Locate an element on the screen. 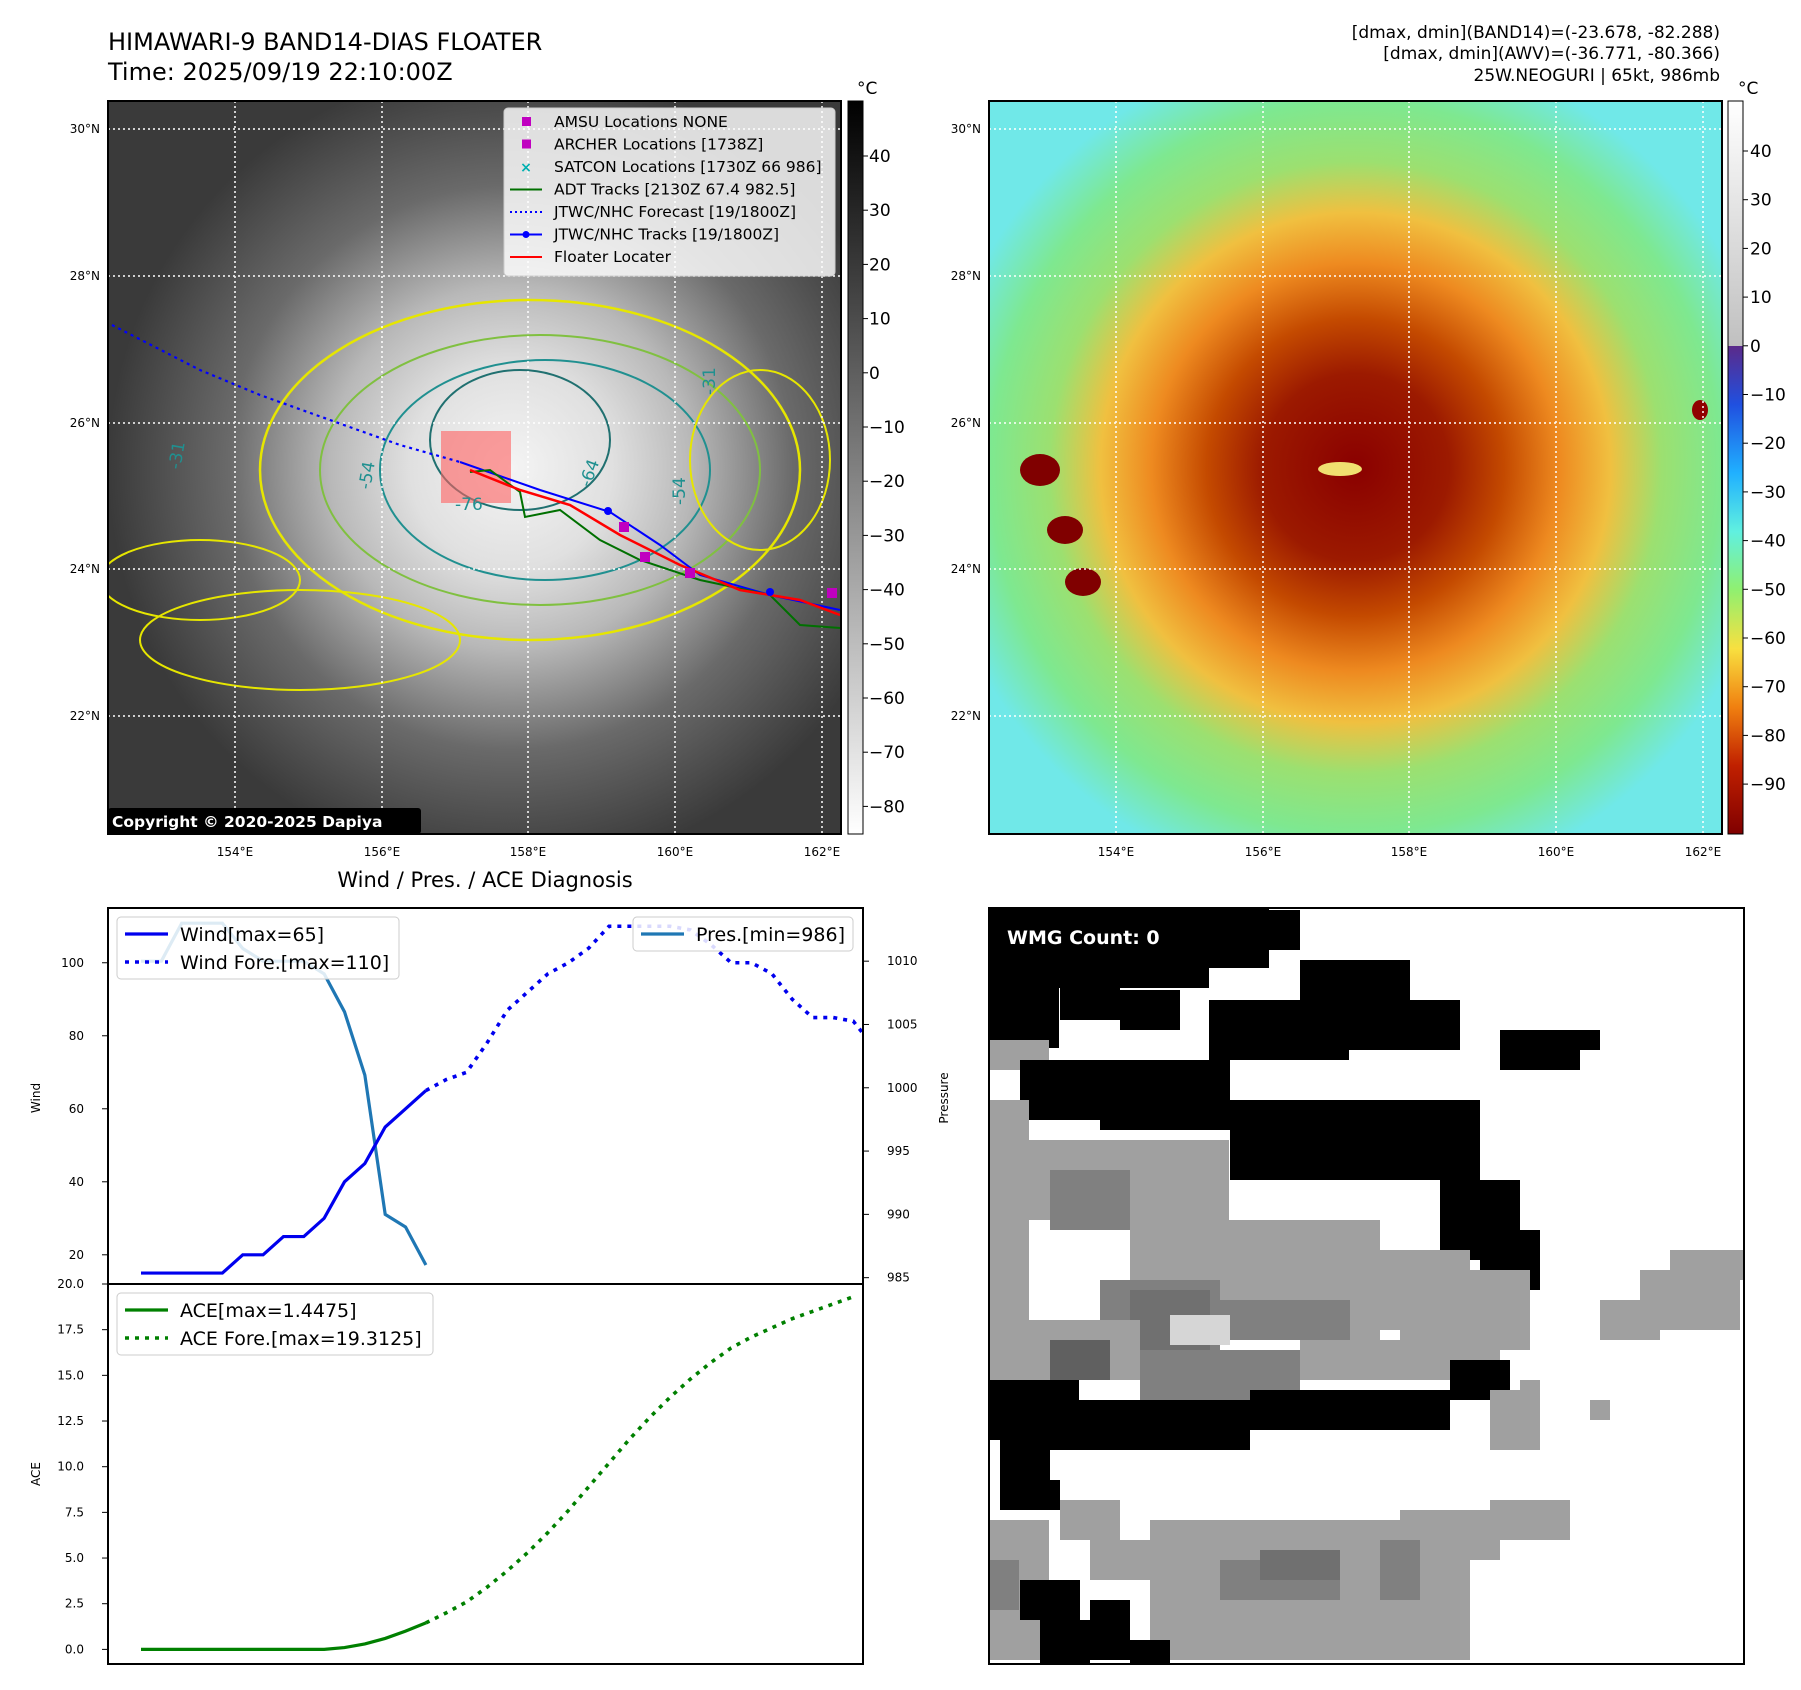 Image resolution: width=1801 pixels, height=1690 pixels. archer-points is located at coordinates (720, 552).